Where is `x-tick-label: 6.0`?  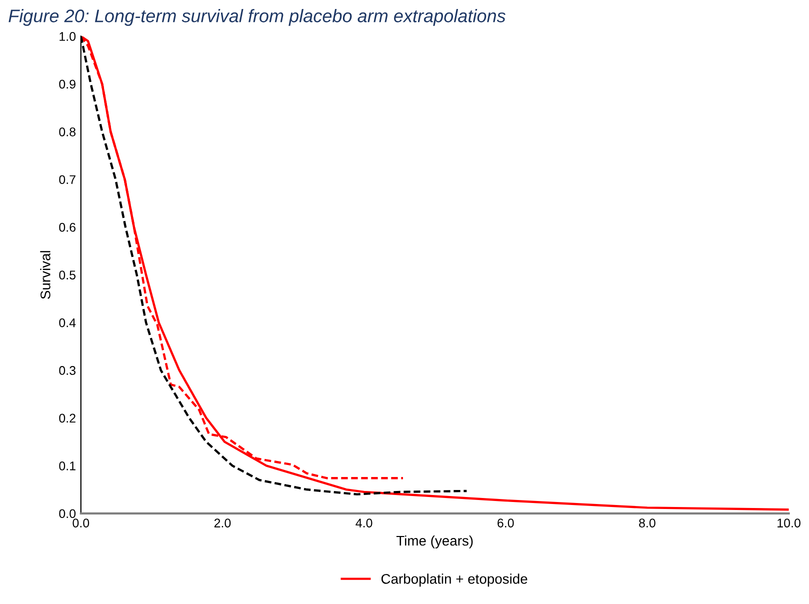 x-tick-label: 6.0 is located at coordinates (506, 523).